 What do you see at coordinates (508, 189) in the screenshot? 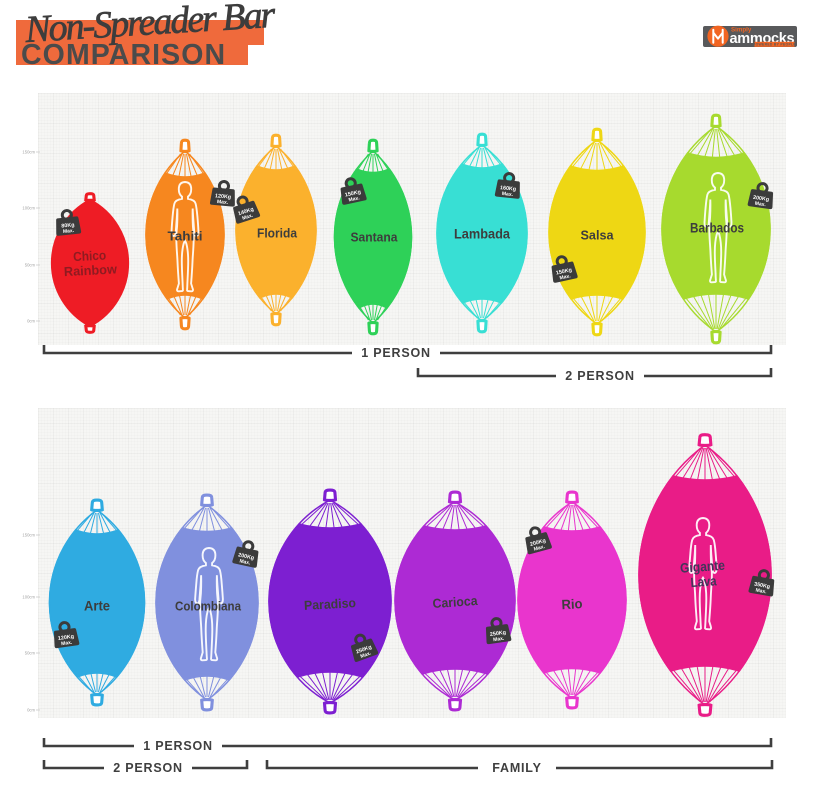
I see `svg-text: 160Kg` at bounding box center [508, 189].